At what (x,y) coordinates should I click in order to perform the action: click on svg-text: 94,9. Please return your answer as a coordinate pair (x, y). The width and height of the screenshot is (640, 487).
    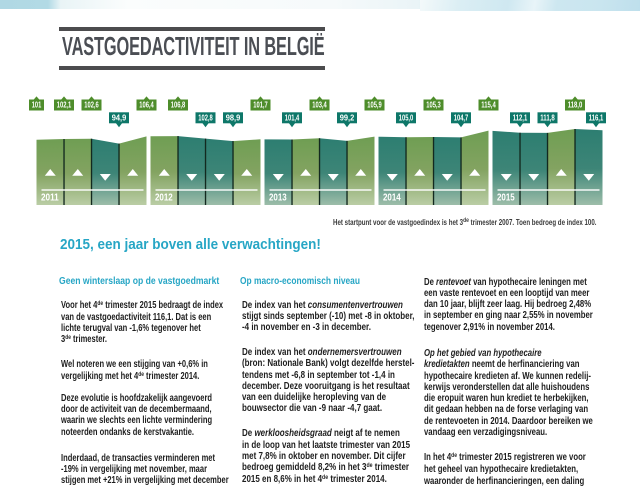
    Looking at the image, I should click on (119, 117).